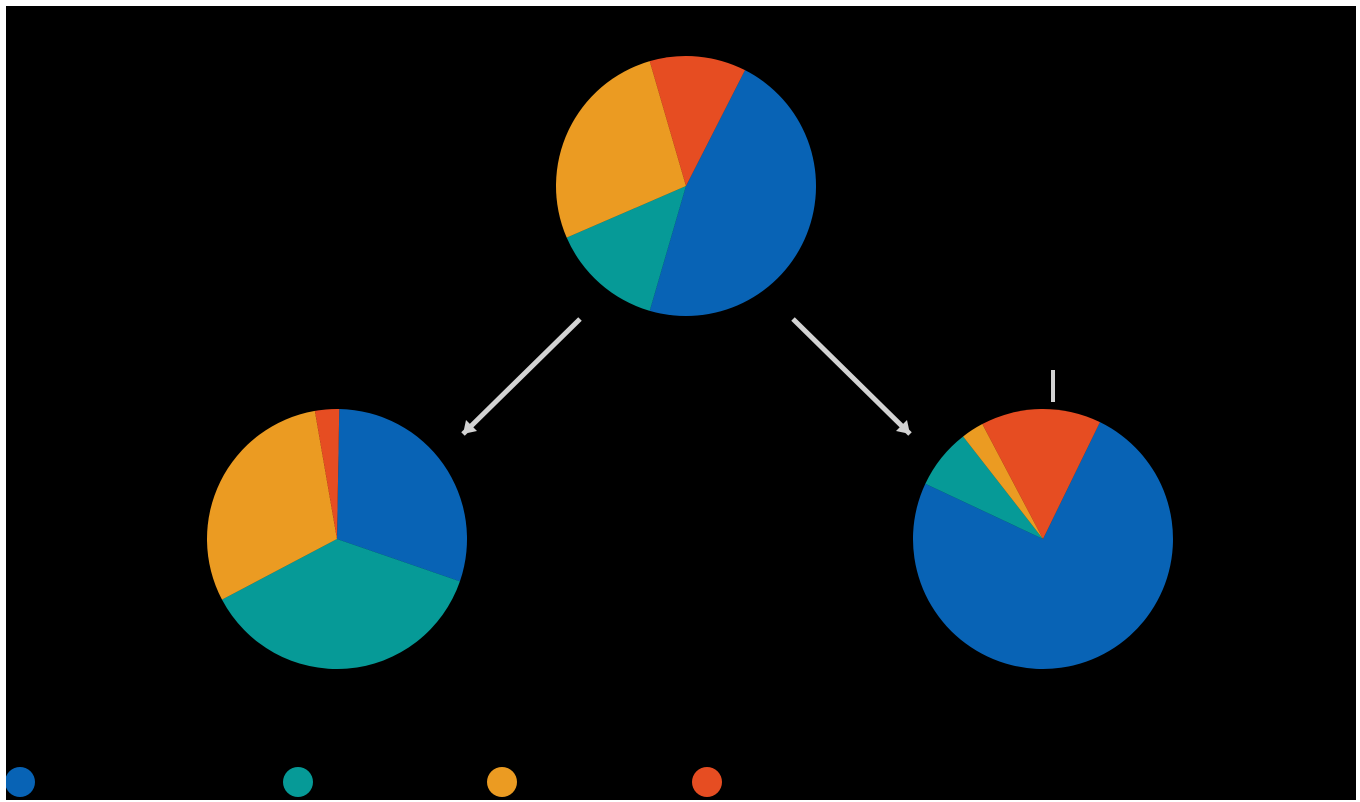 The height and width of the screenshot is (802, 1360). I want to click on legend-swatch-blue, so click(20, 782).